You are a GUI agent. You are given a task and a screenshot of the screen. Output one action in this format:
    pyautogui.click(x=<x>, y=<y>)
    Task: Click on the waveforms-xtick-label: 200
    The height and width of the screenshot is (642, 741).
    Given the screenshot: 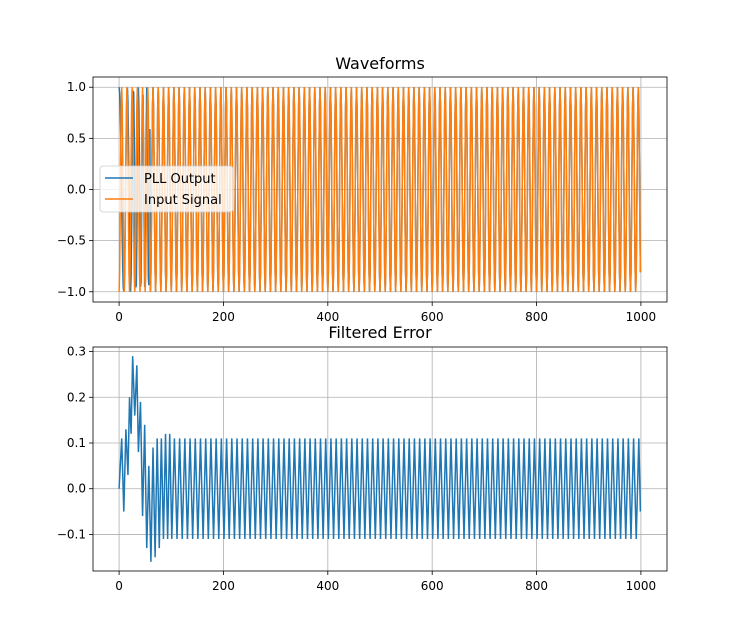 What is the action you would take?
    pyautogui.click(x=223, y=317)
    